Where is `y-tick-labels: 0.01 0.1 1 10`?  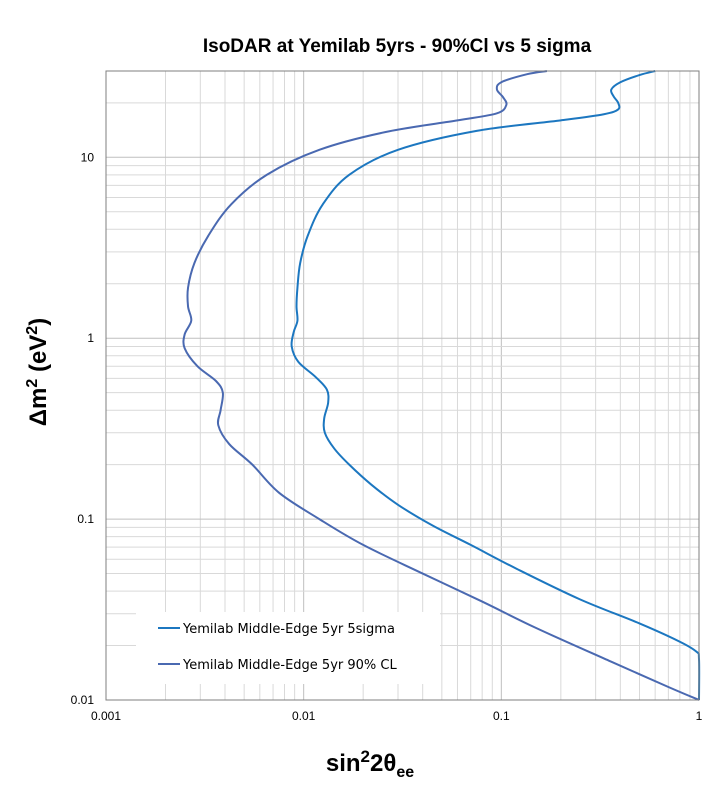
y-tick-labels: 0.01 0.1 1 10 is located at coordinates (83, 428).